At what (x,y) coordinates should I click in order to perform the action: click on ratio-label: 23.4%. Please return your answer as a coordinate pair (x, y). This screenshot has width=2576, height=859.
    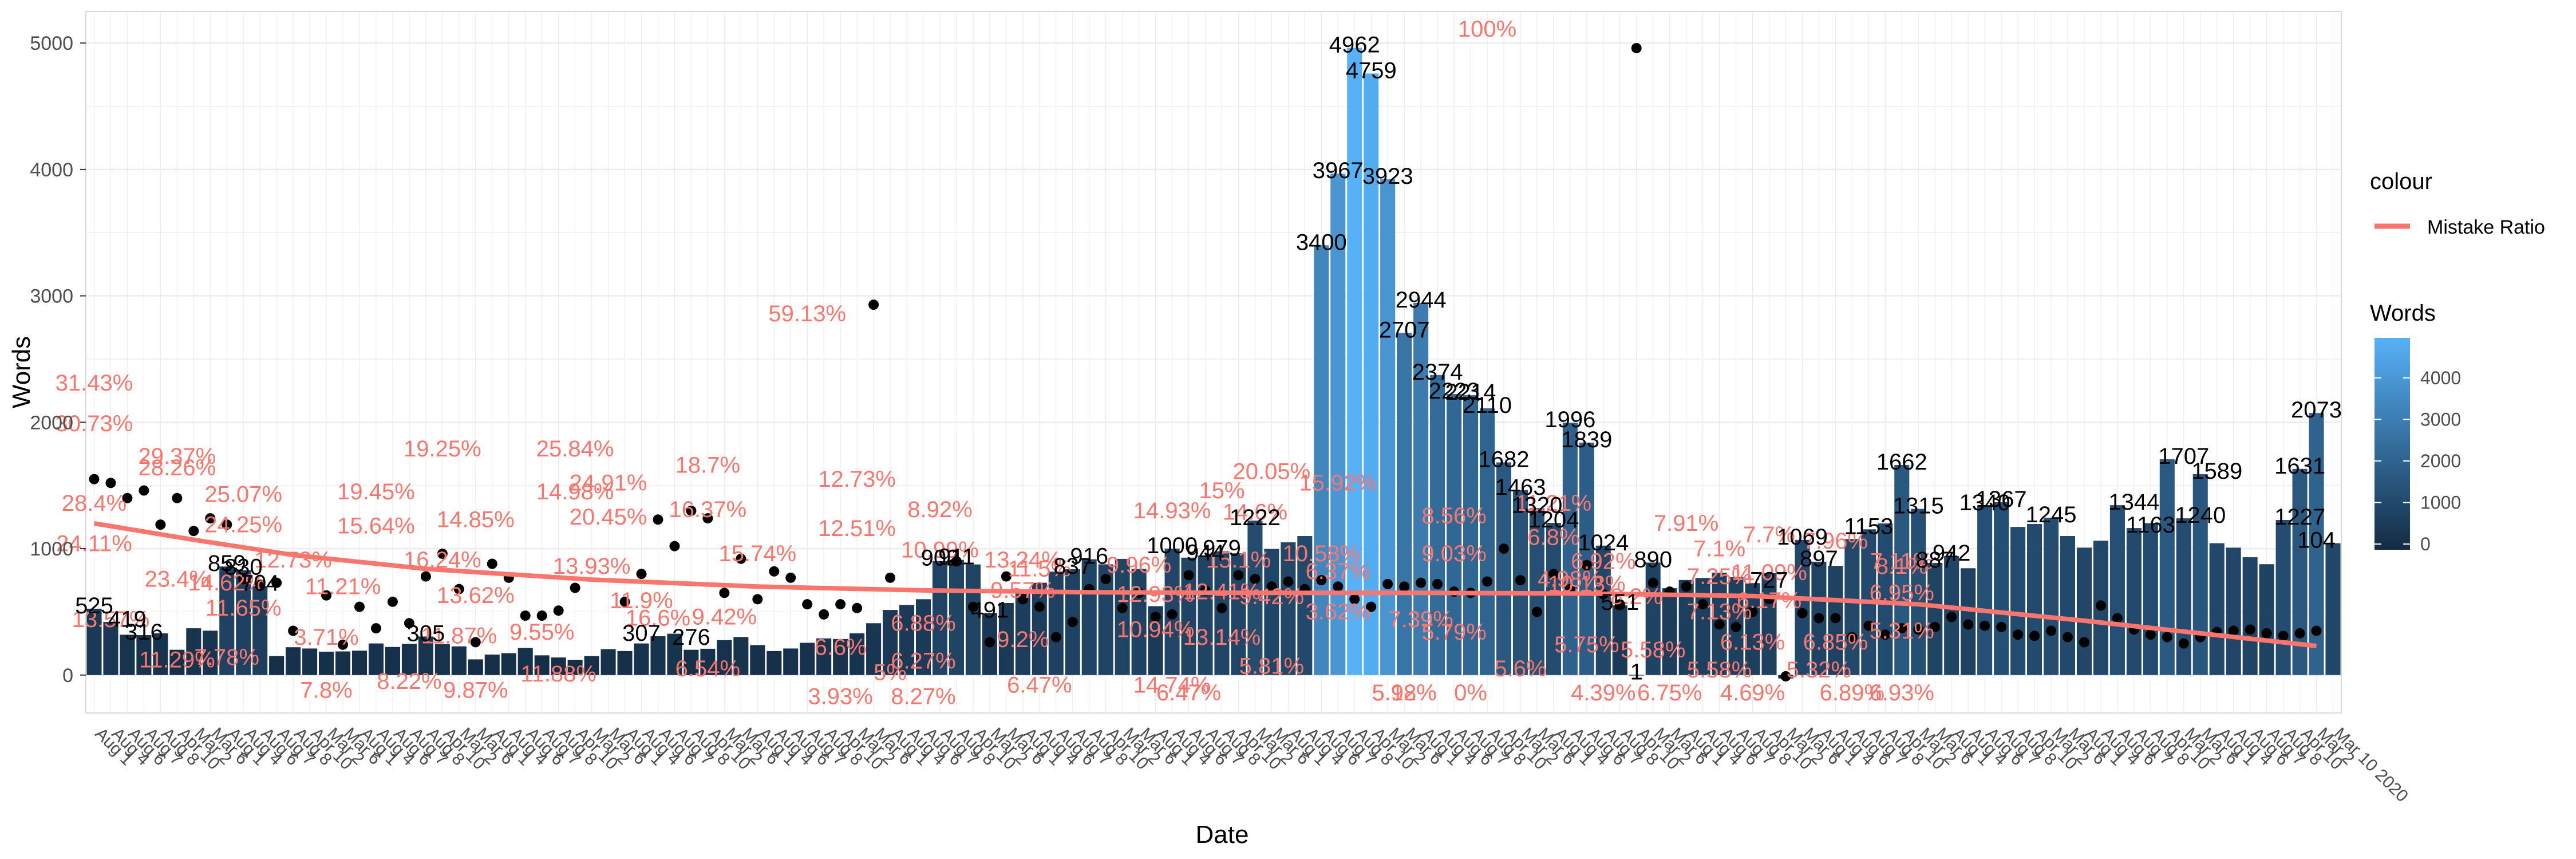
    Looking at the image, I should click on (177, 579).